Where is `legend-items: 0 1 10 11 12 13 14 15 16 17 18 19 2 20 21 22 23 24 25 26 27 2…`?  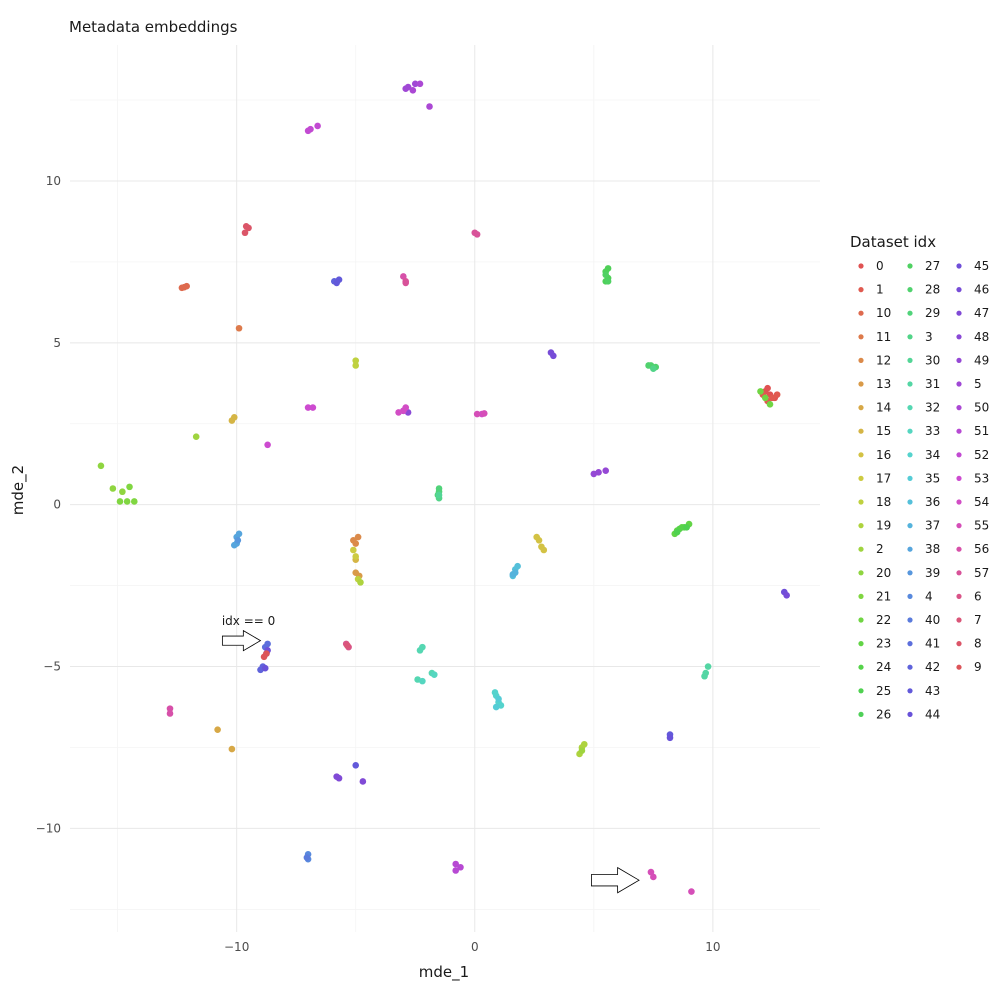
legend-items: 0 1 10 11 12 13 14 15 16 17 18 19 2 20 21 22 23 24 25 26 27 2… is located at coordinates (923, 490).